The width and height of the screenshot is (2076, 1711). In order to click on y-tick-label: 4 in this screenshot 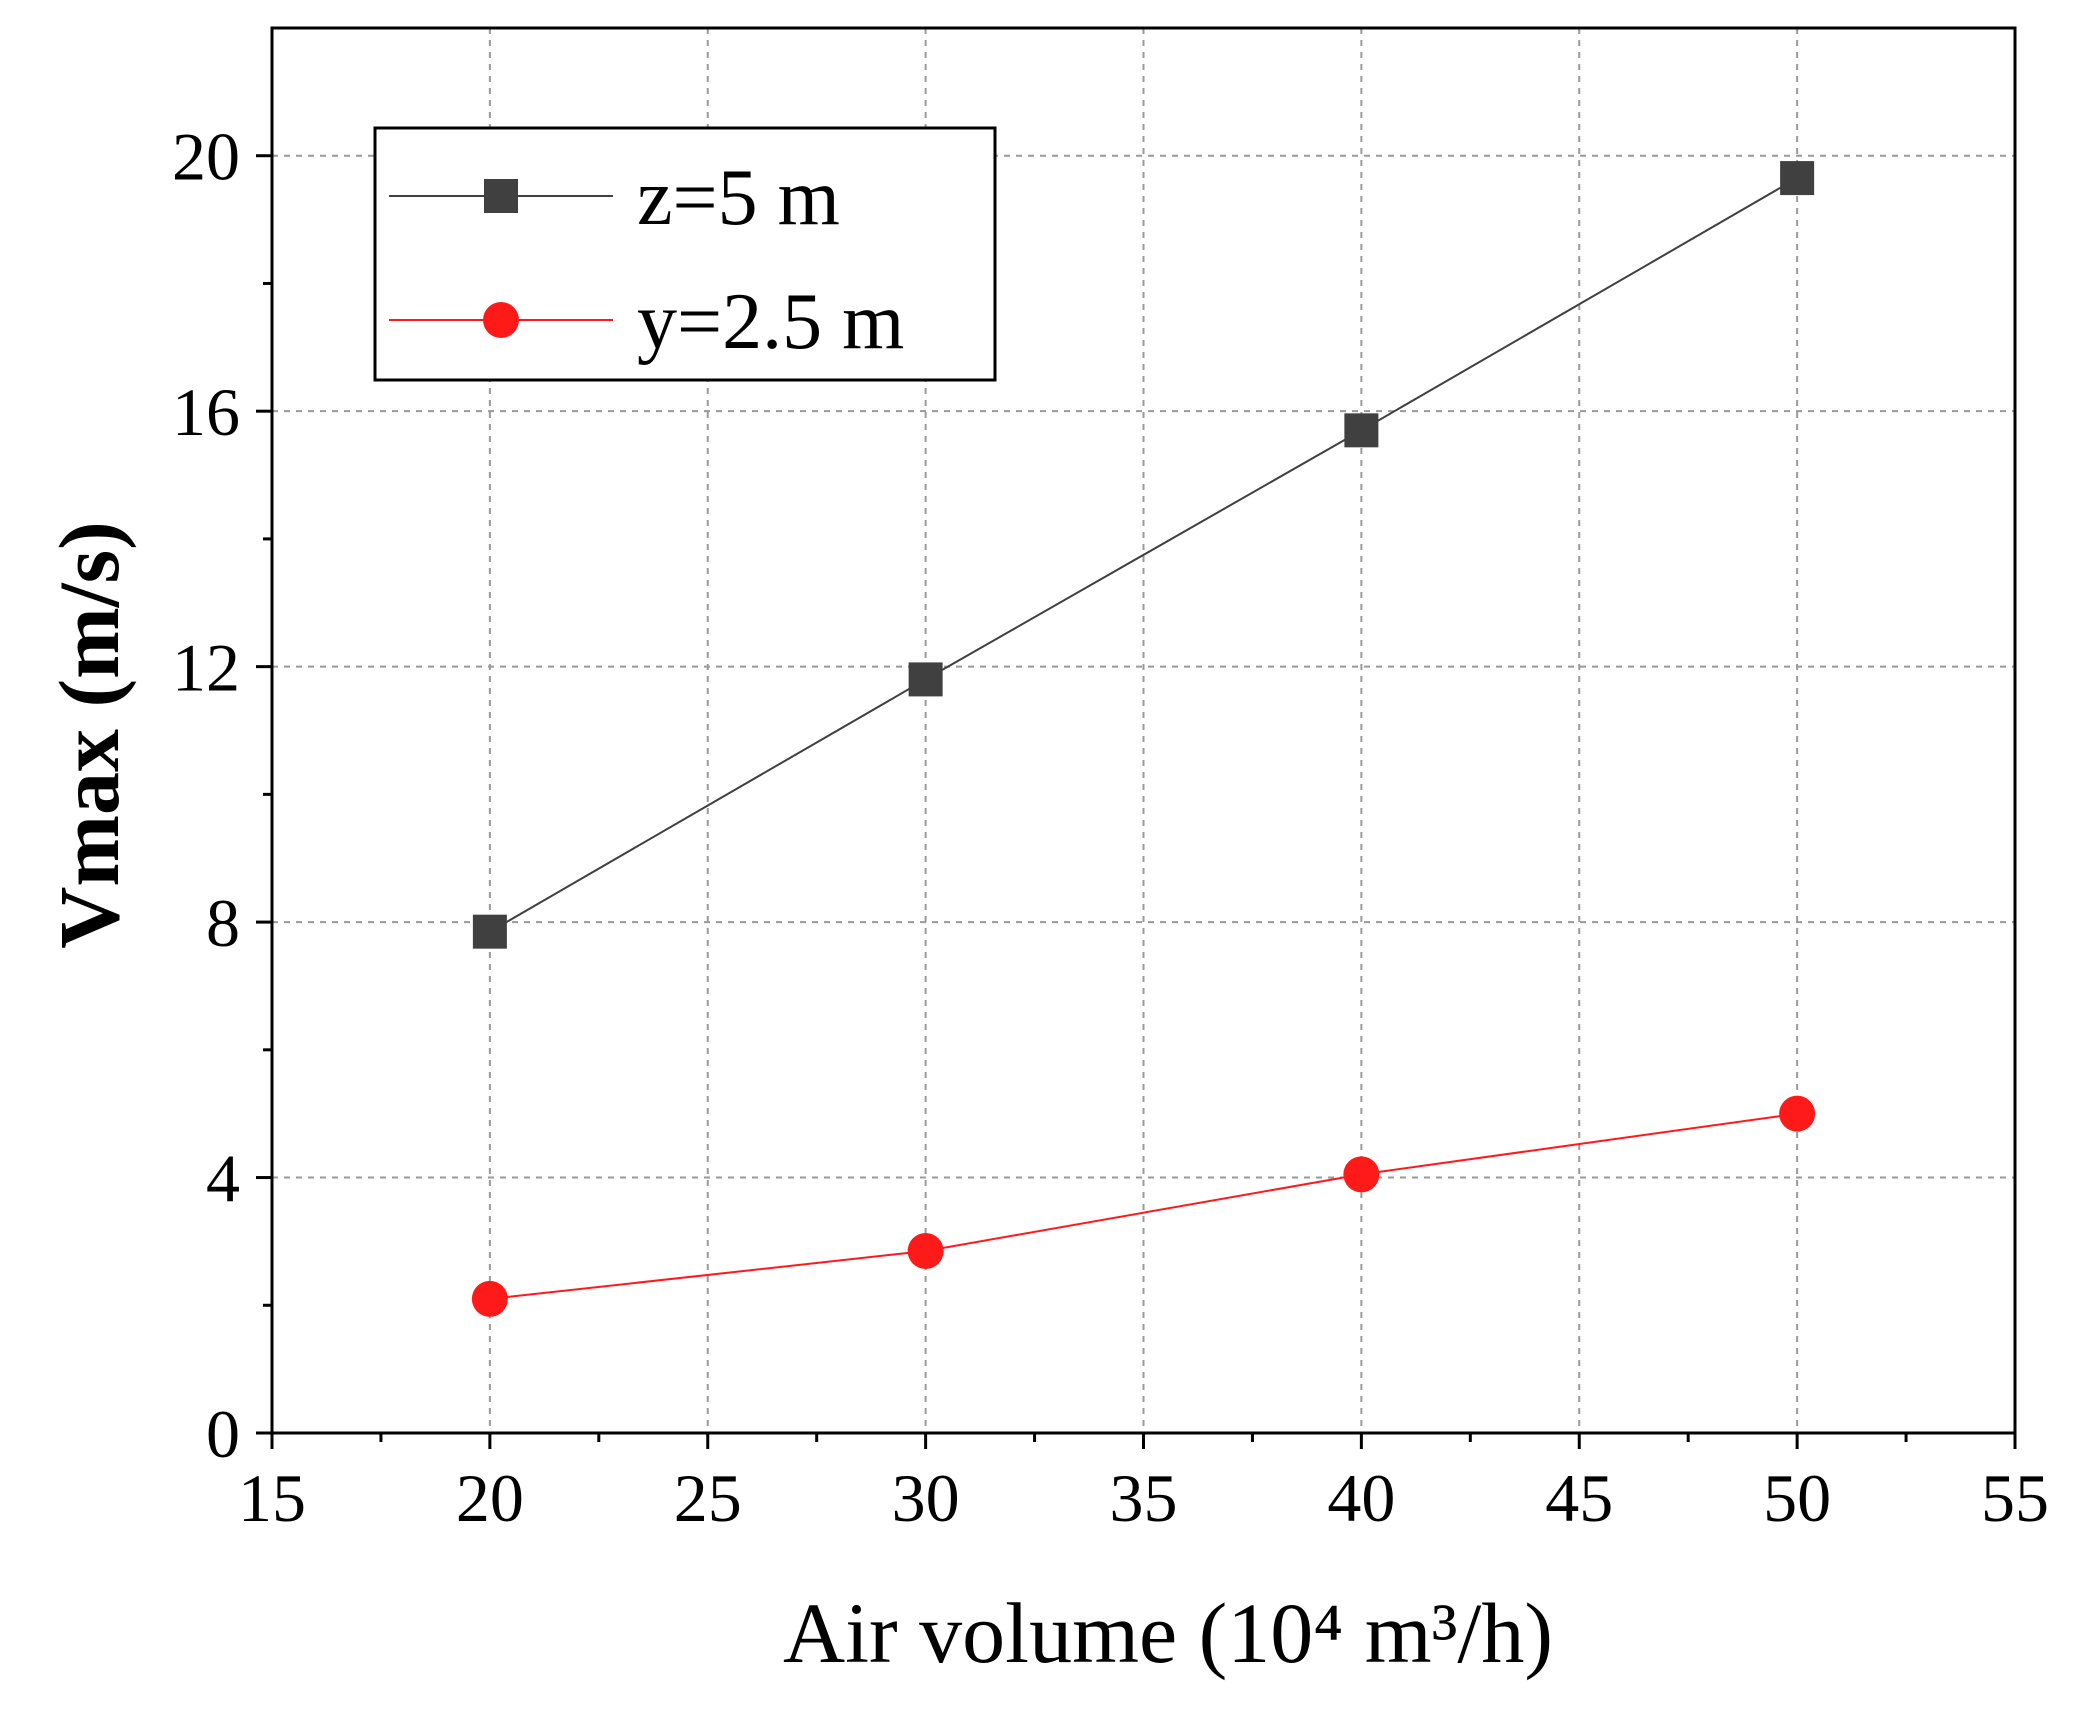, I will do `click(223, 1179)`.